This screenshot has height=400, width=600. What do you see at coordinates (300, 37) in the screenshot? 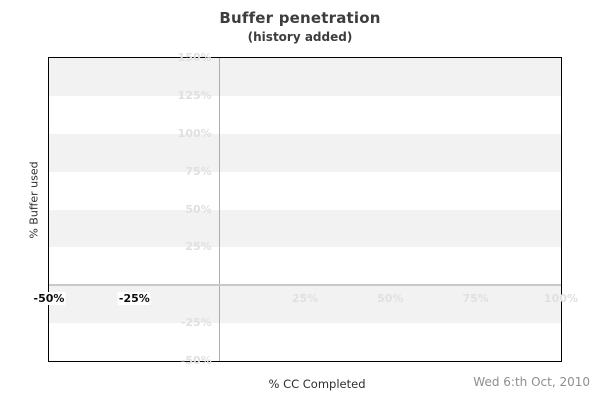
I see `chart-subtitle: (history added)` at bounding box center [300, 37].